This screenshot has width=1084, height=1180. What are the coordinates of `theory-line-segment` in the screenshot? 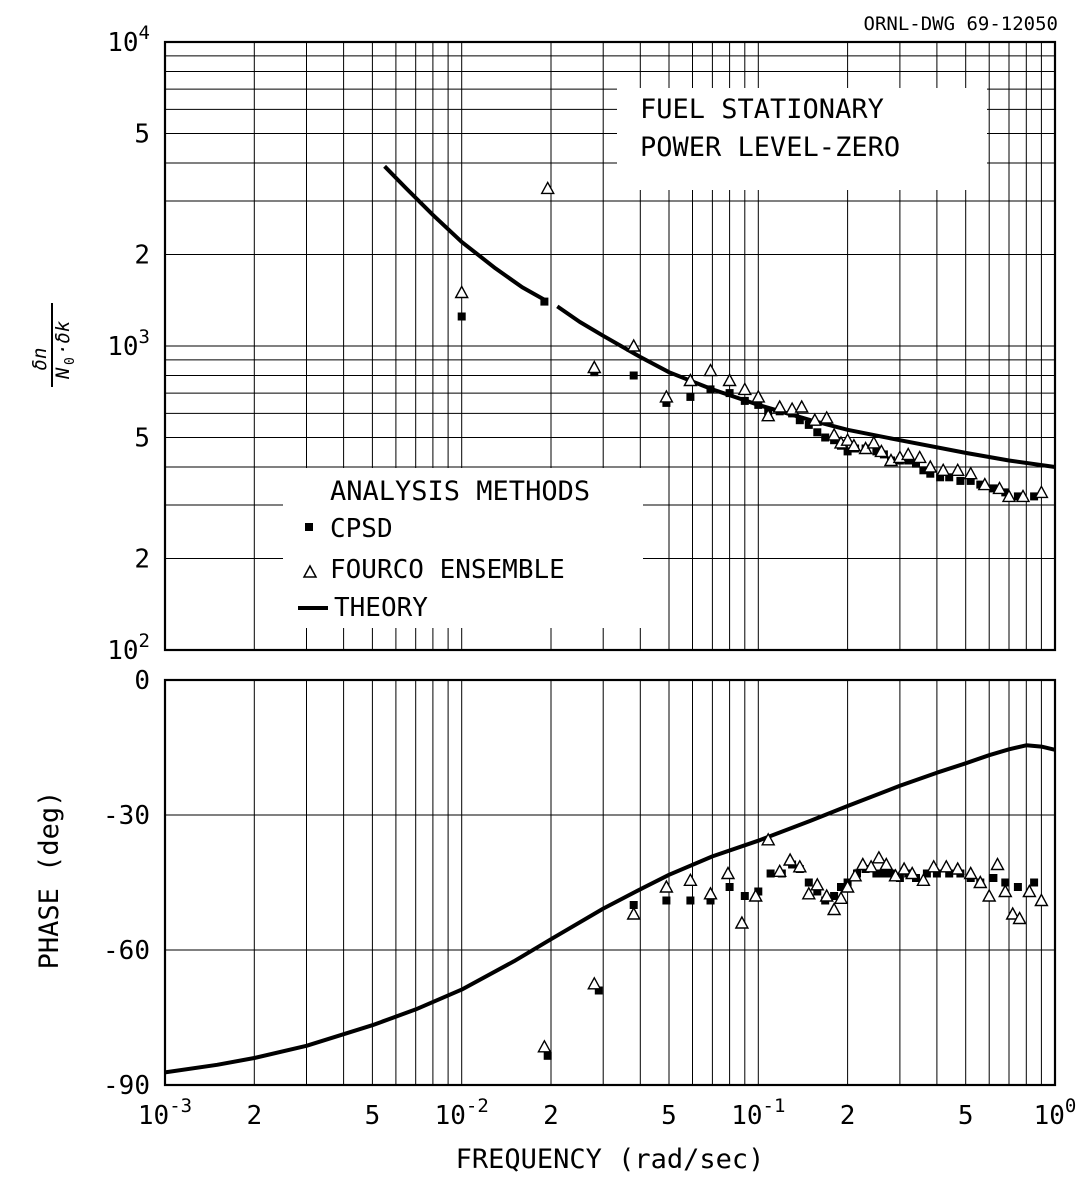 It's located at (806, 386).